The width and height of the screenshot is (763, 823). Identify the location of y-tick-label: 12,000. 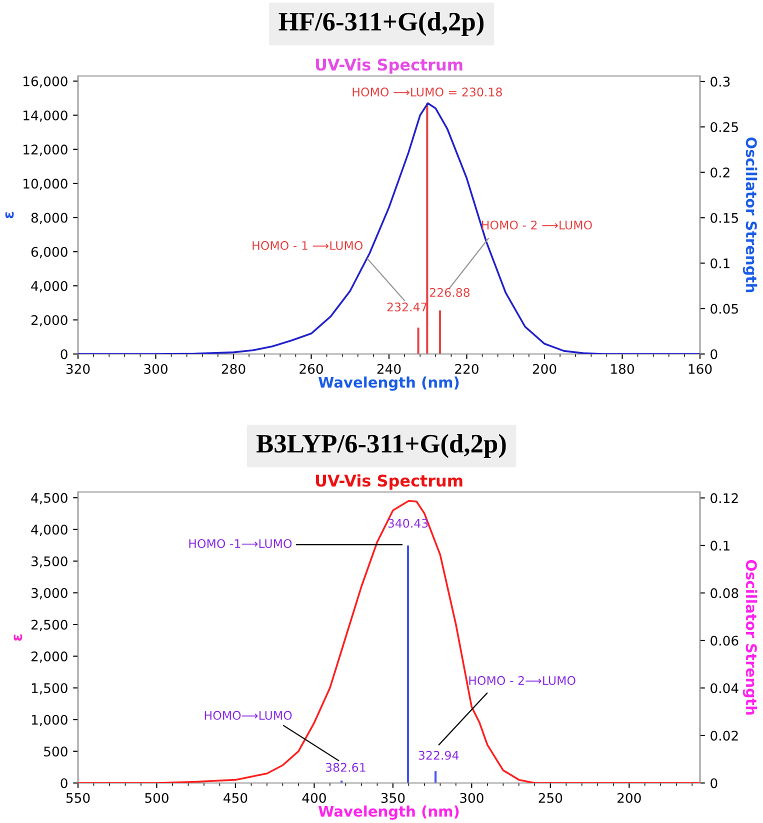
(46, 150).